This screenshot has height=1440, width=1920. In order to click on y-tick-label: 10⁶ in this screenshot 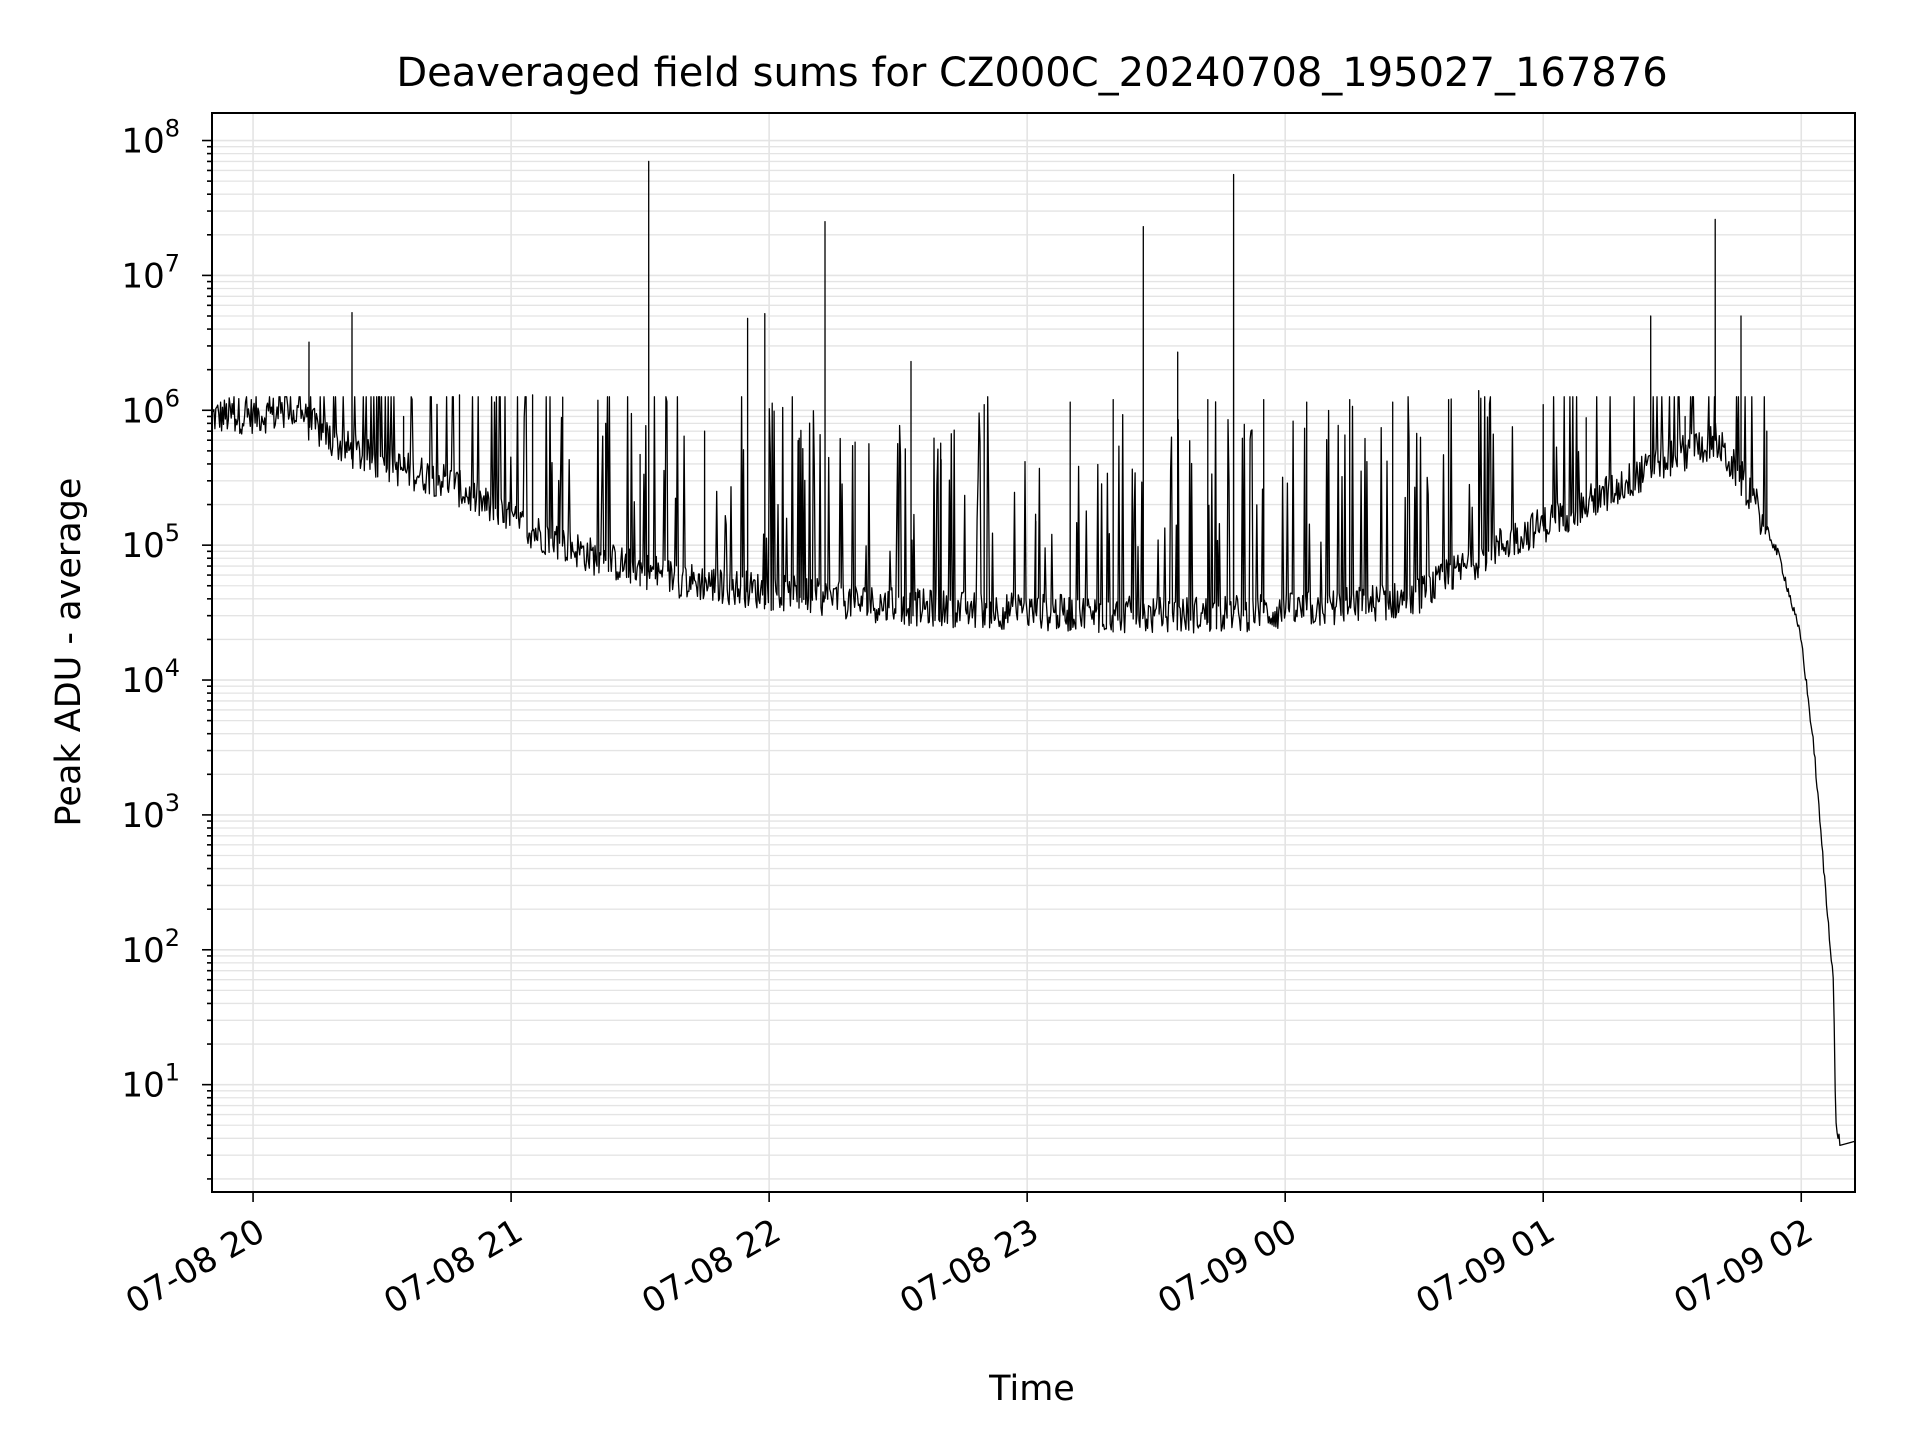, I will do `click(150, 407)`.